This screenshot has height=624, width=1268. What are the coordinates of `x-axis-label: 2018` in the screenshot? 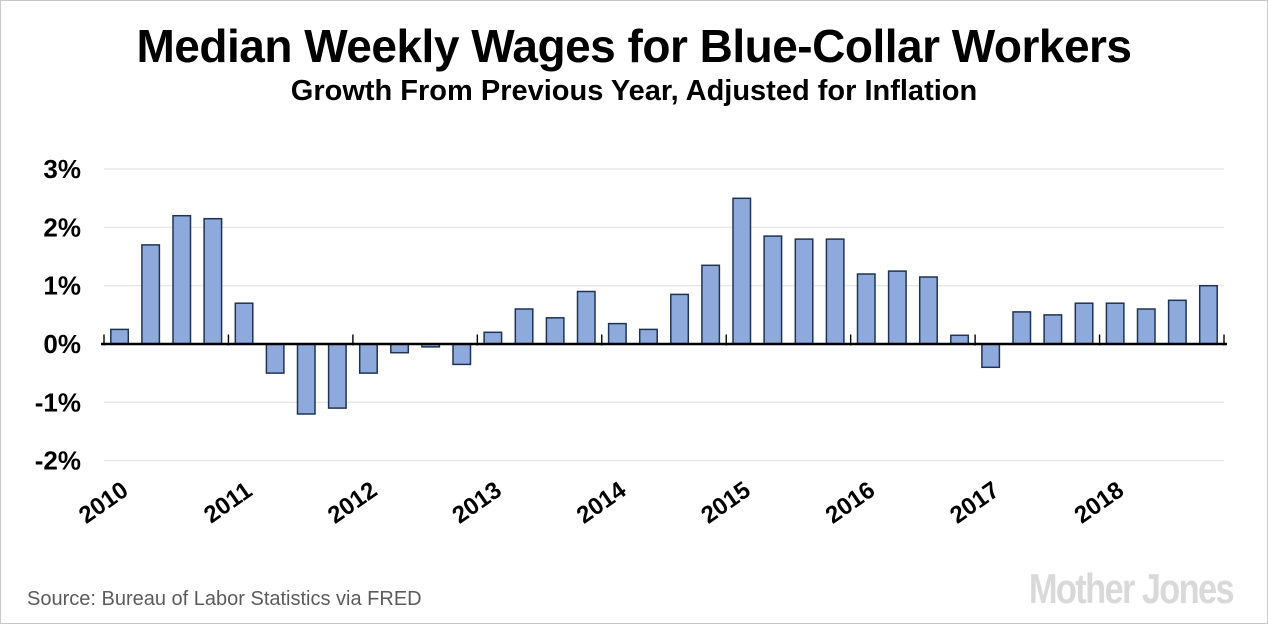 It's located at (1099, 502).